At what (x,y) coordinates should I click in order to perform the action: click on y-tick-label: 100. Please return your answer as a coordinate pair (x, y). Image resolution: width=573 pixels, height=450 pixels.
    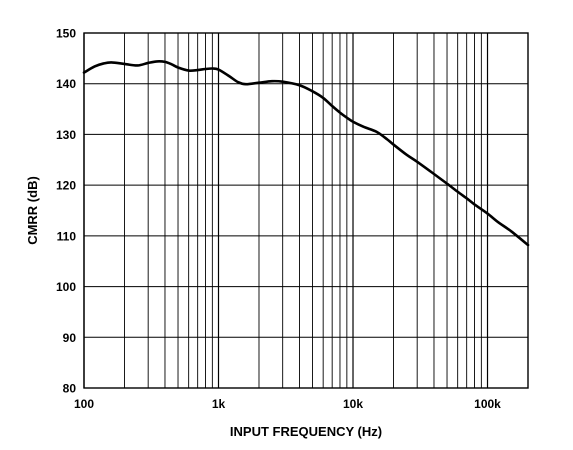
    Looking at the image, I should click on (66, 287).